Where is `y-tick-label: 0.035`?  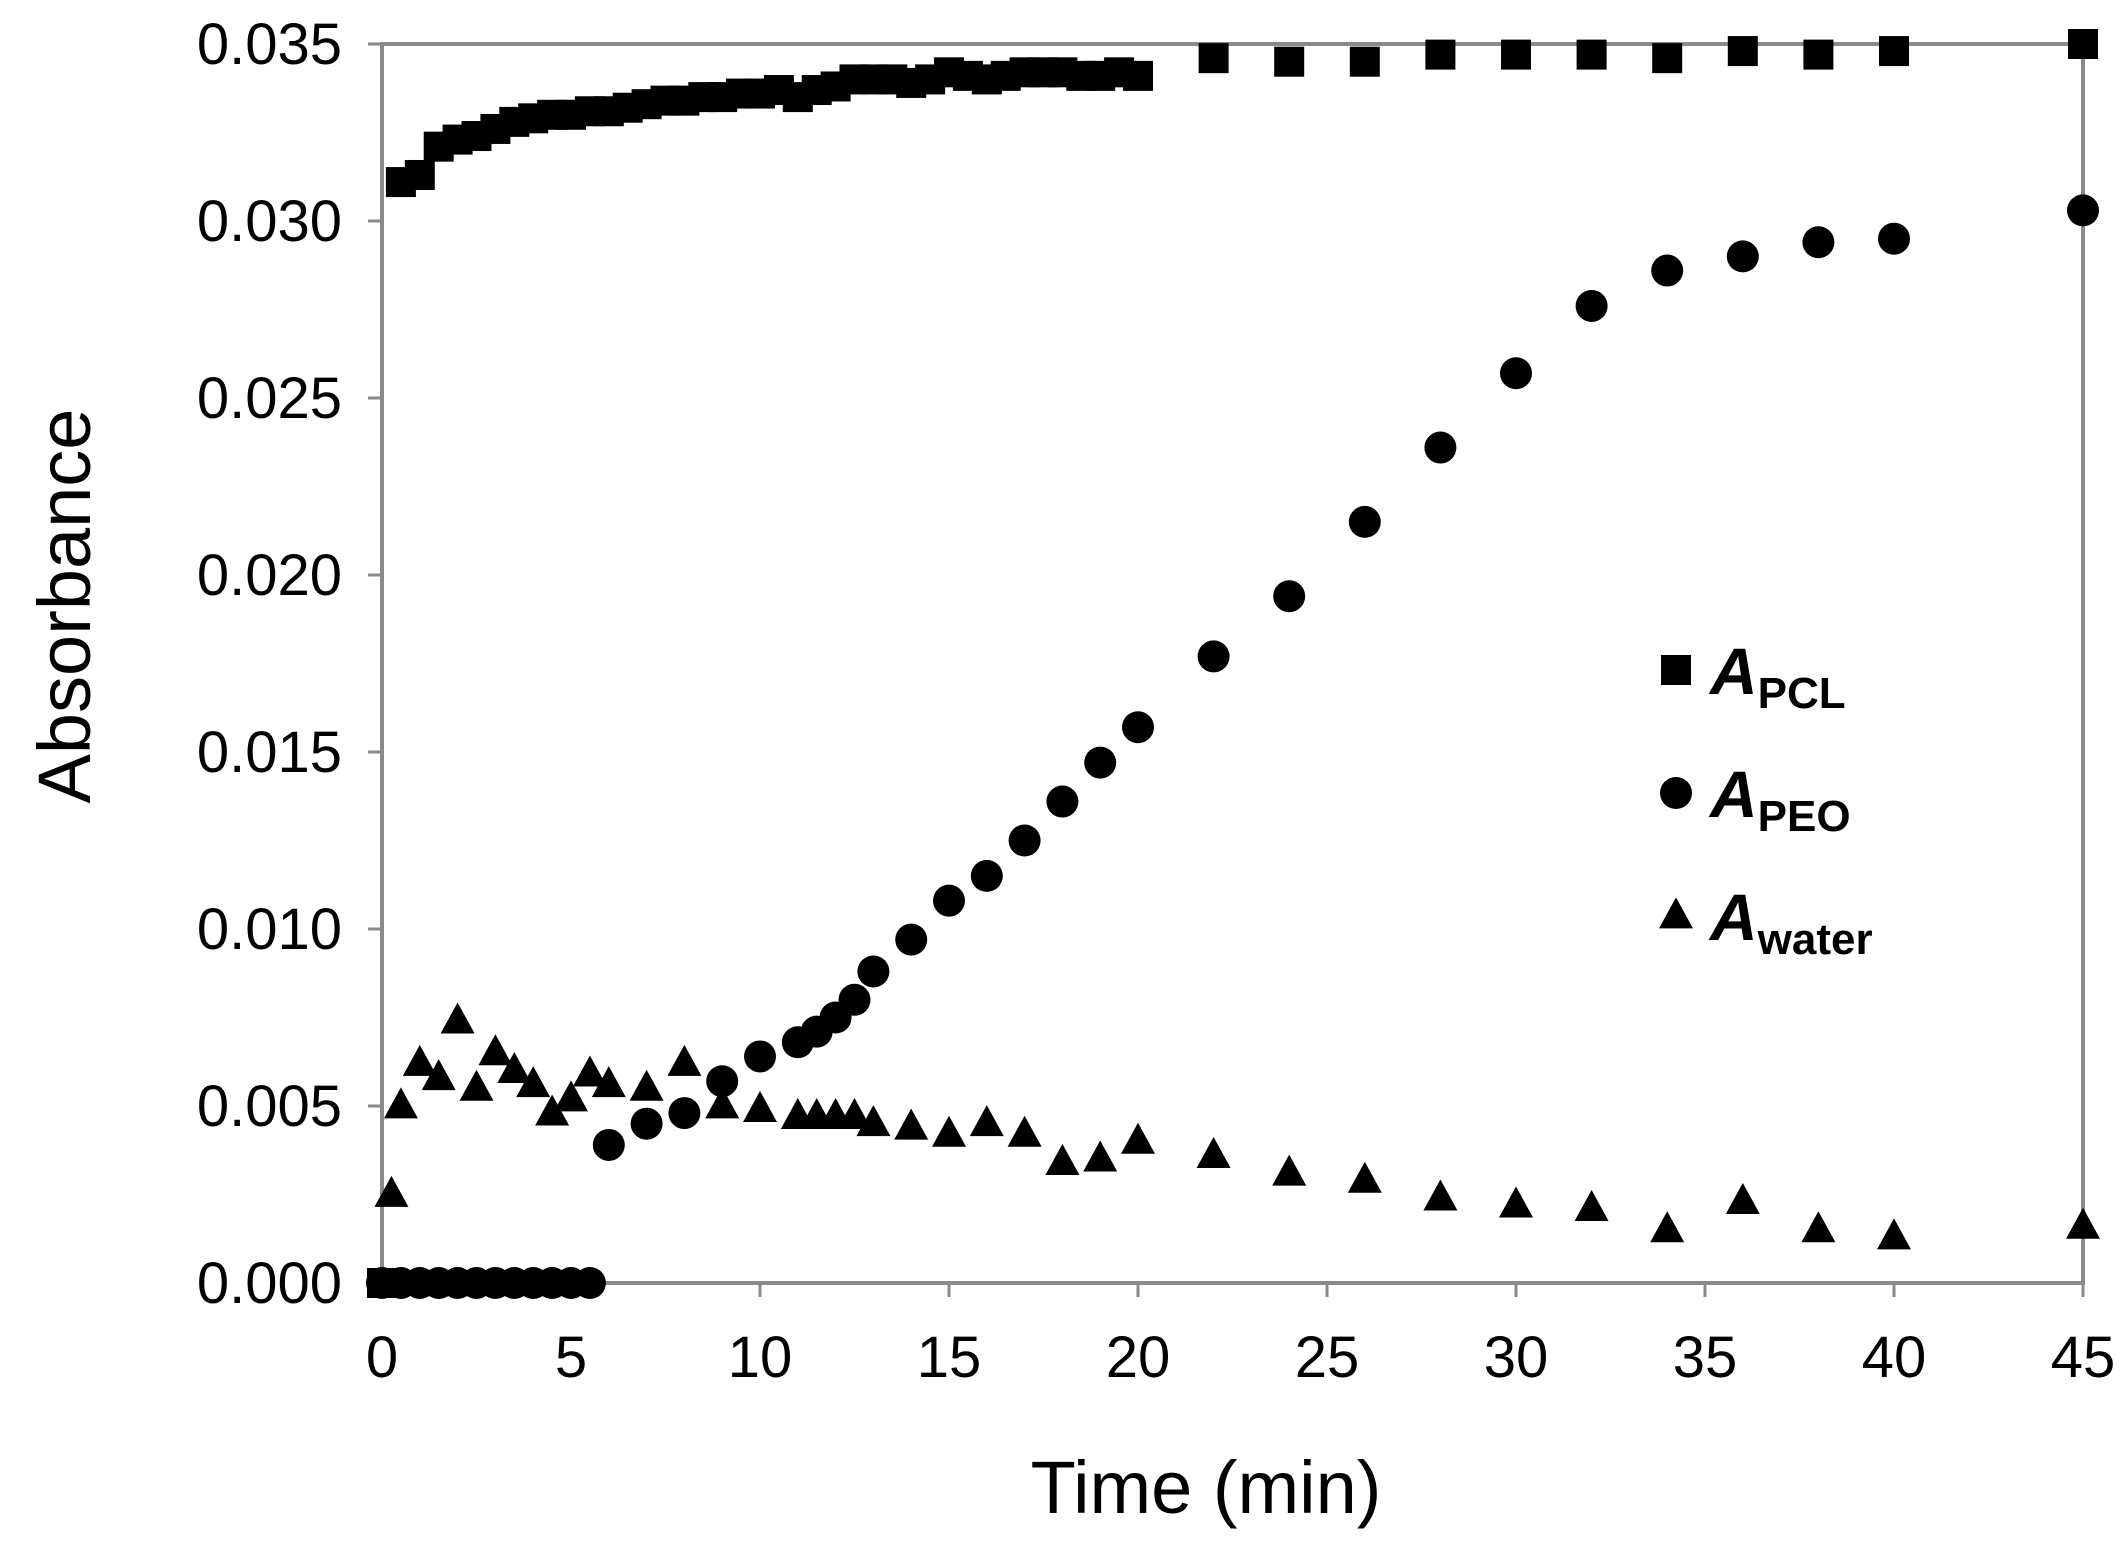 y-tick-label: 0.035 is located at coordinates (269, 44).